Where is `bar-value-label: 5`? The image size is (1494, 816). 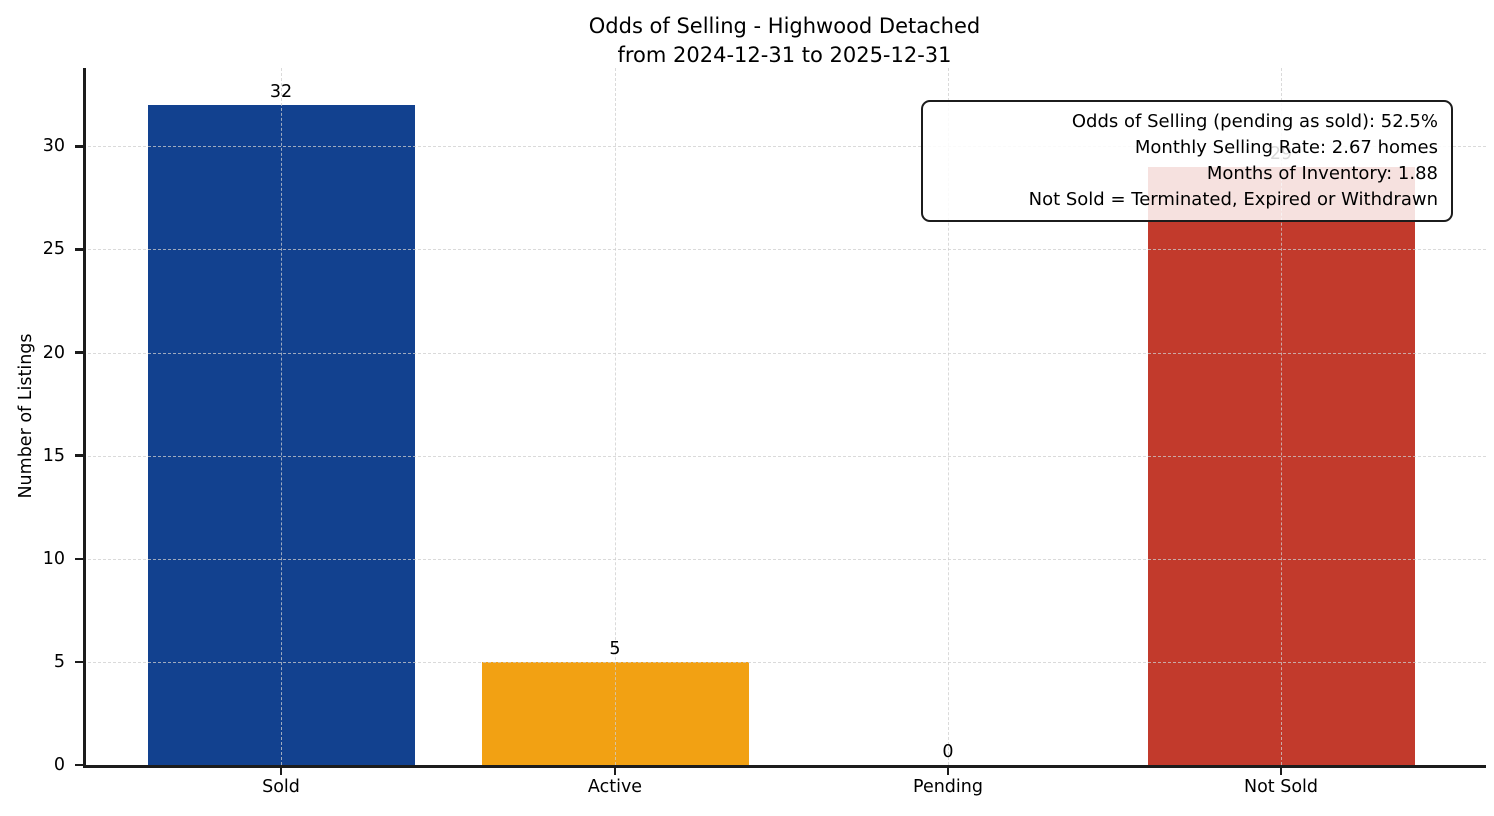 bar-value-label: 5 is located at coordinates (615, 648).